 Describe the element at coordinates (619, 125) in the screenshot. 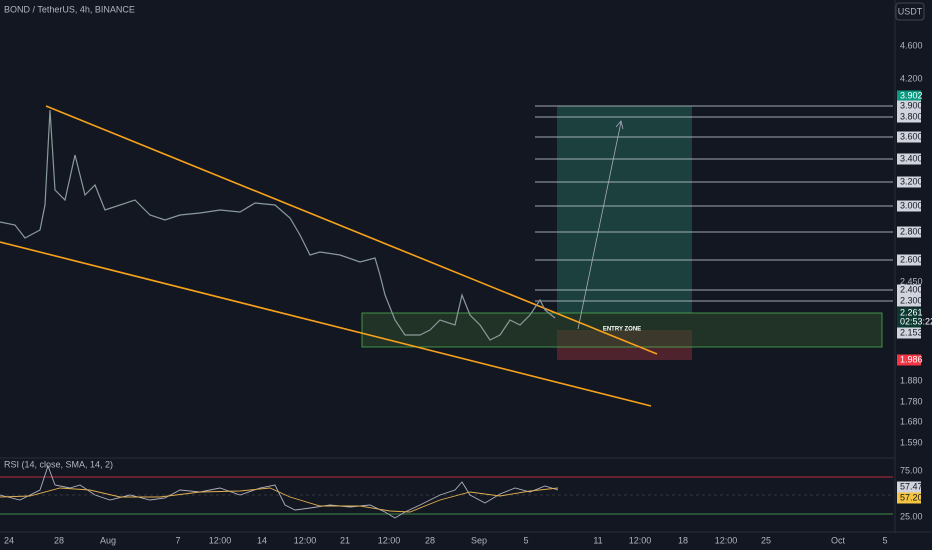

I see `arrow-head` at that location.